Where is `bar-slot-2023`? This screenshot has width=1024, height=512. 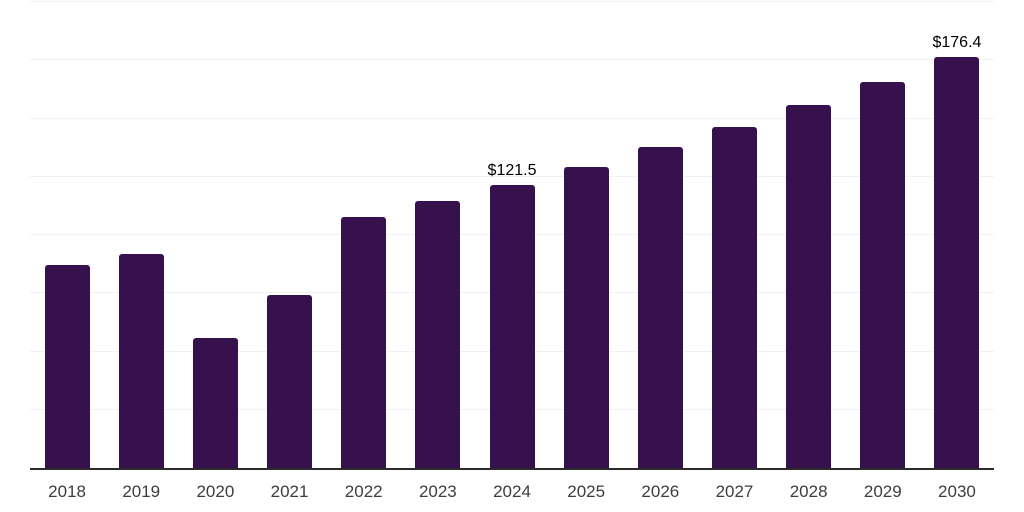 bar-slot-2023 is located at coordinates (438, 235).